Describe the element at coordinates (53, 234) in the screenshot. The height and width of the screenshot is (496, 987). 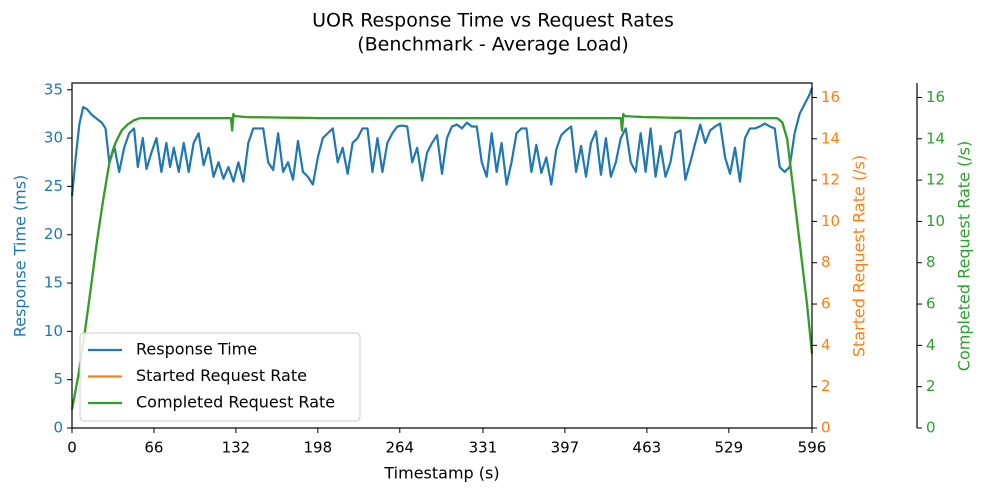
I see `y-tick-label: 20` at that location.